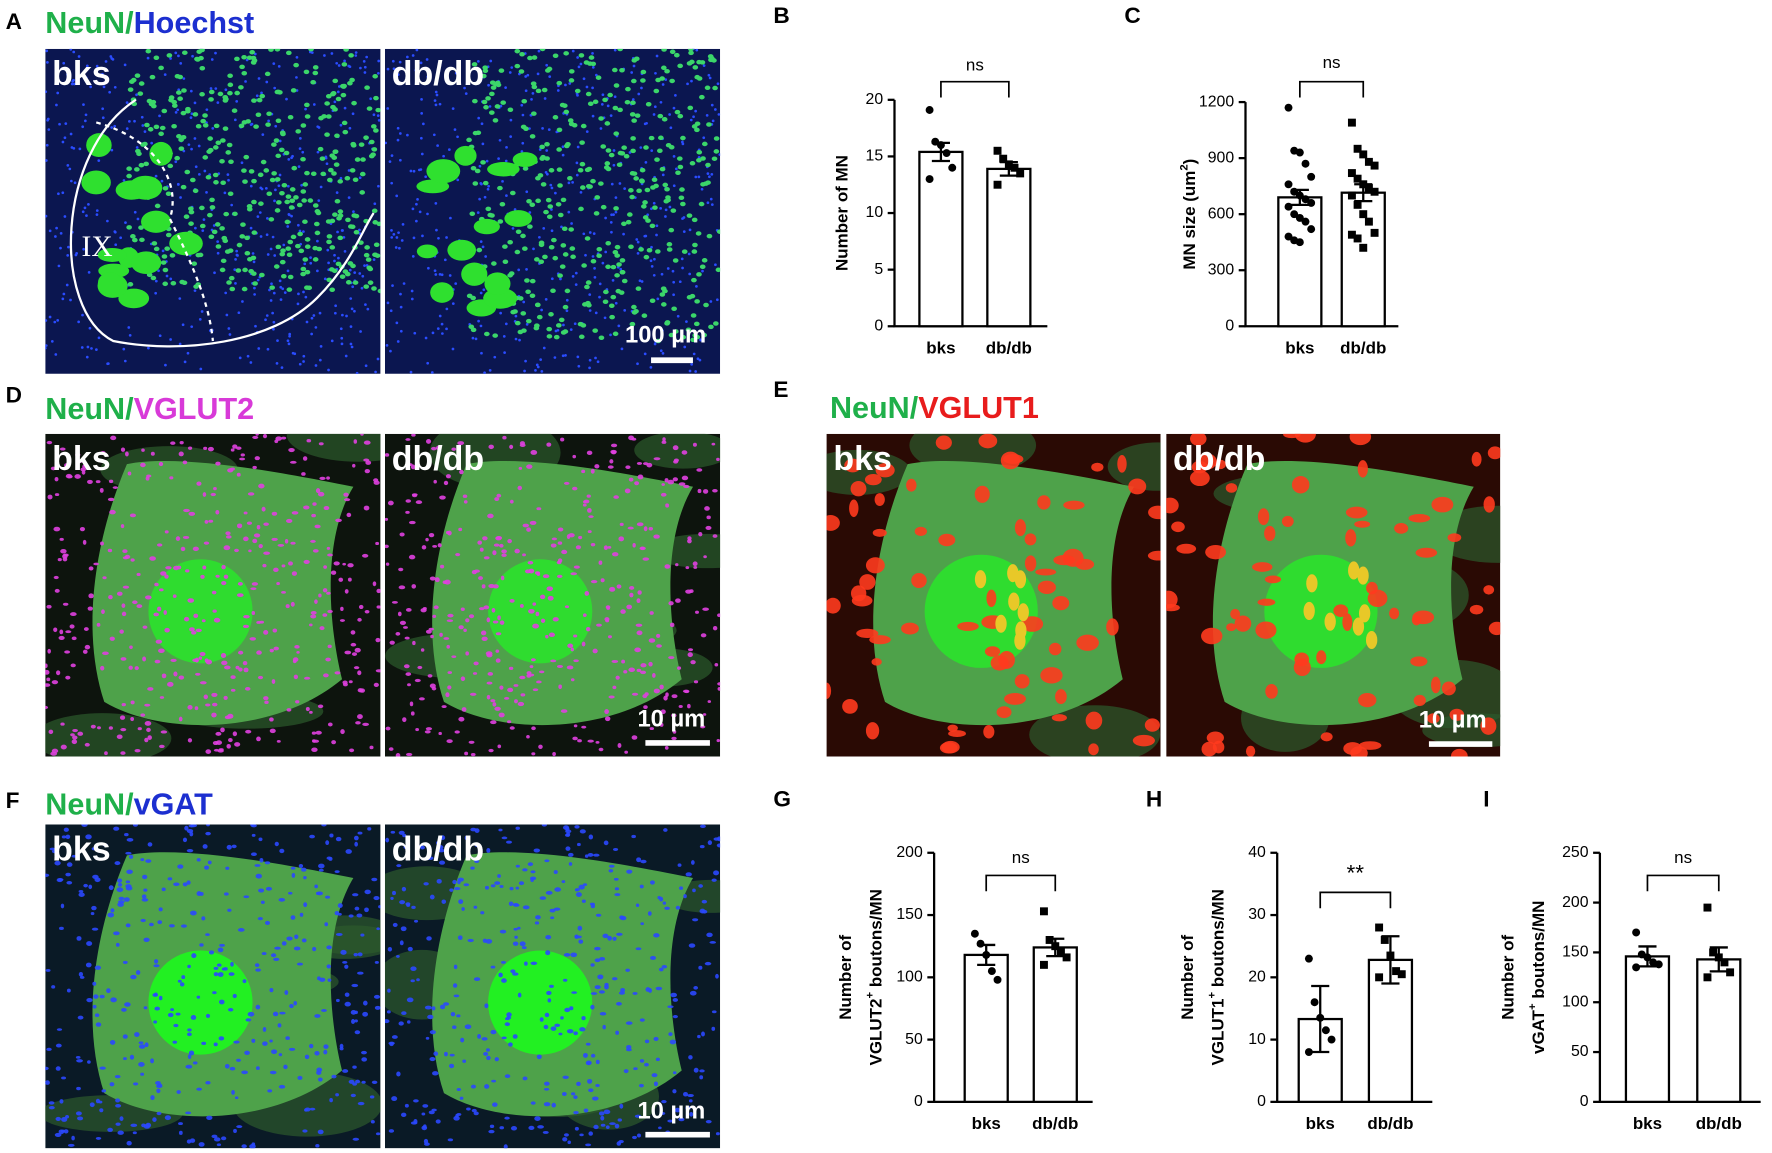 The image size is (1772, 1153). Describe the element at coordinates (978, 408) in the screenshot. I see `stain-name: VGLUT1` at that location.